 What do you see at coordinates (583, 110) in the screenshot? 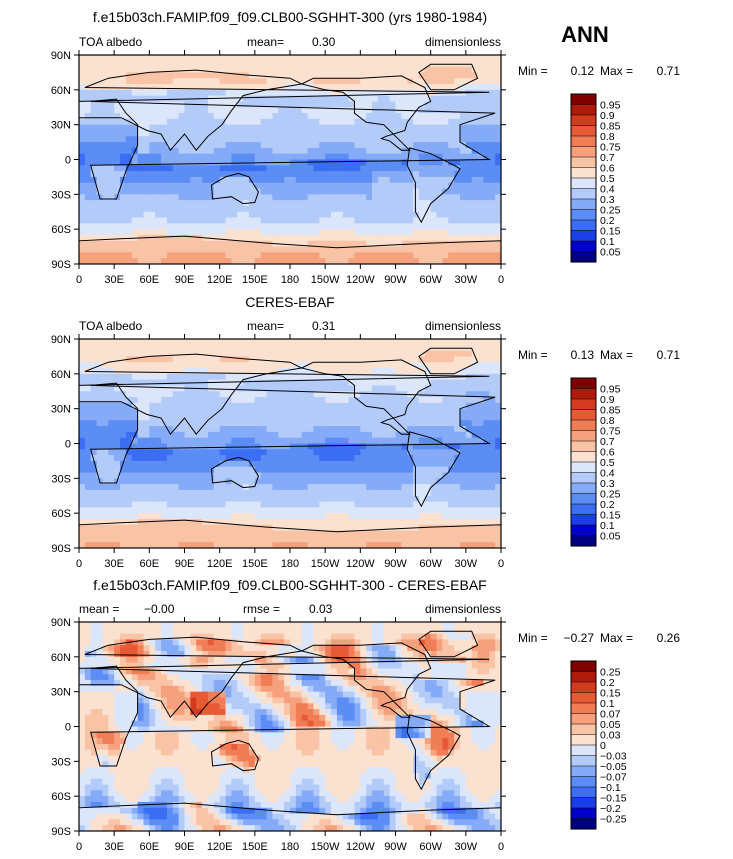
I see `colorbar-swatch` at bounding box center [583, 110].